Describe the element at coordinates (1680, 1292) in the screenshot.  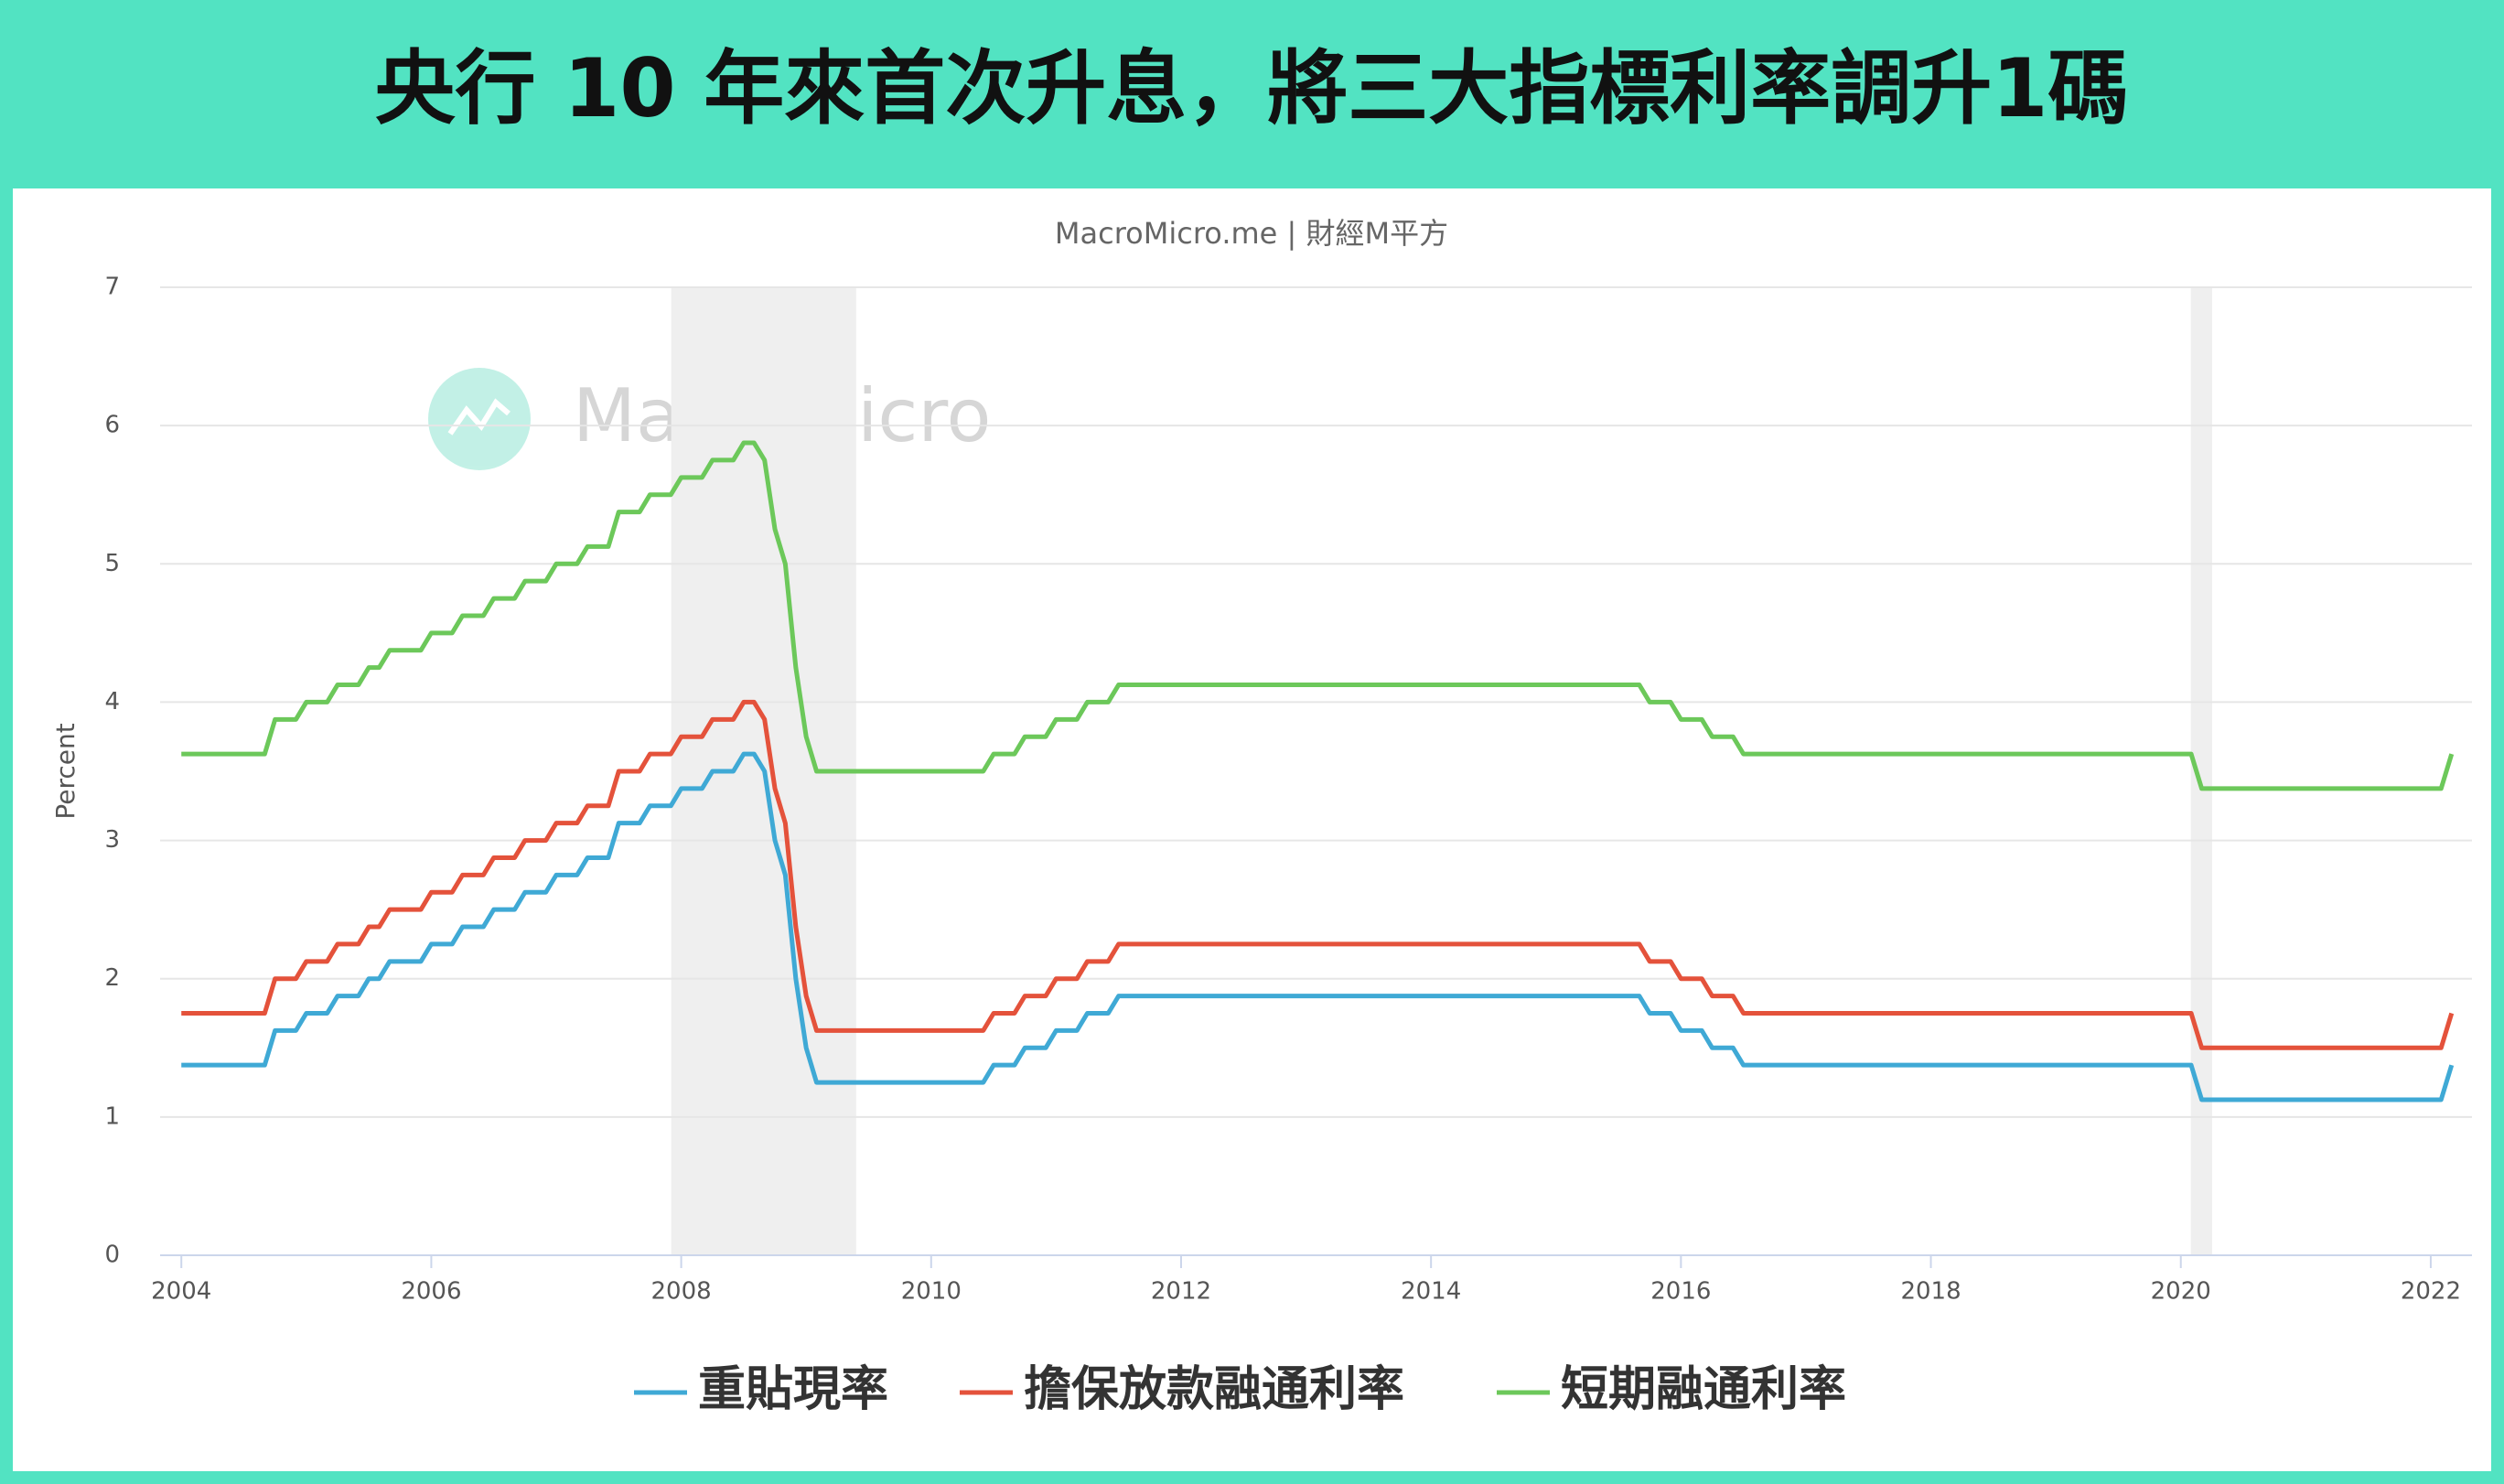
I see `x-tick-label: 2016` at that location.